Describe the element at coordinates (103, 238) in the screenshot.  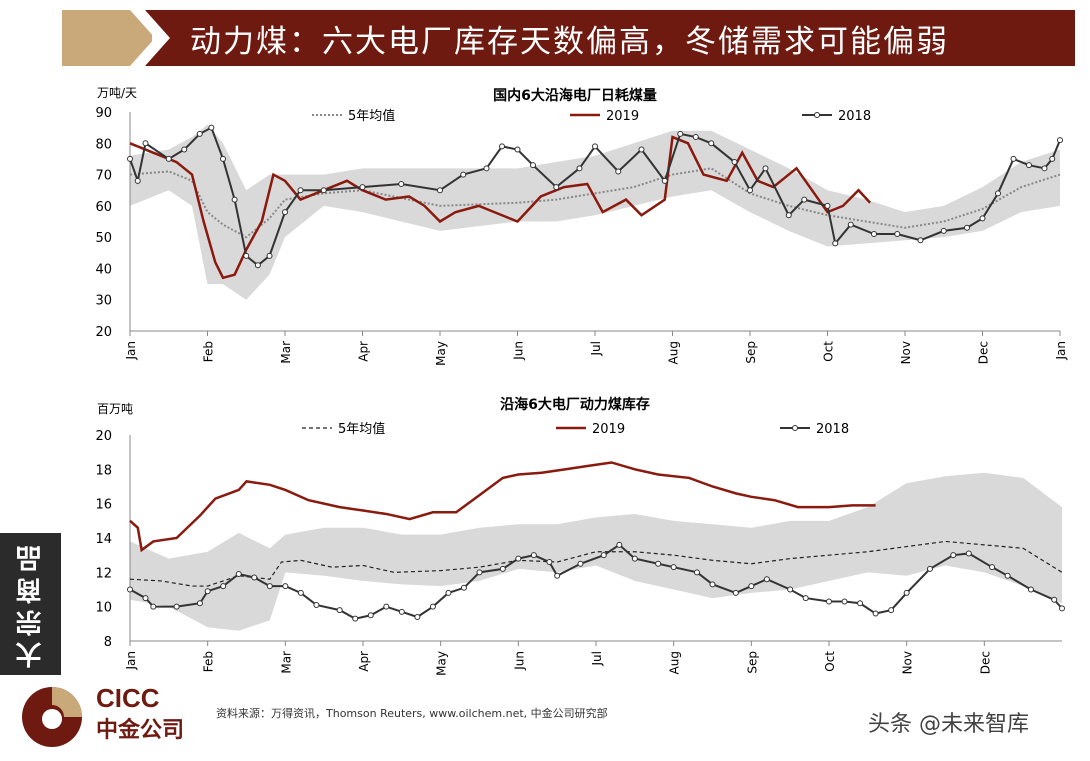
I see `y-tick-label: 50` at that location.